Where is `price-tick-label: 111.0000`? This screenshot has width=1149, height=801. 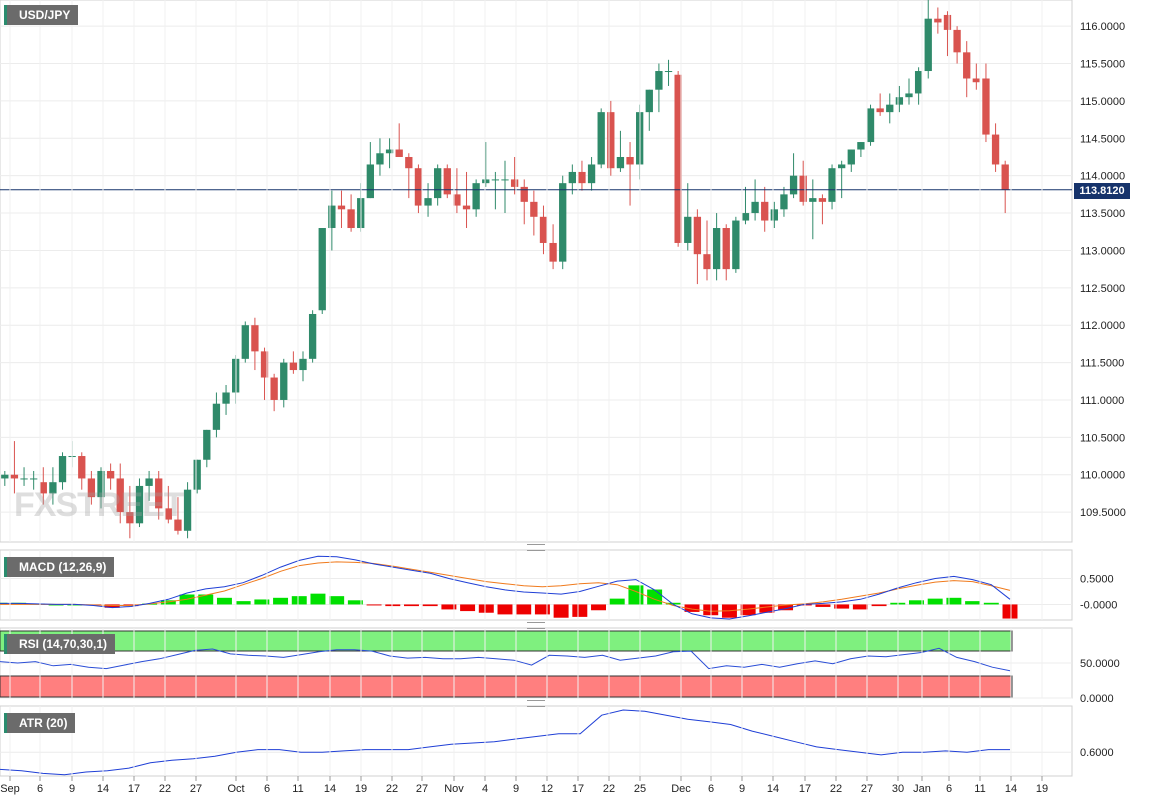 price-tick-label: 111.0000 is located at coordinates (1102, 401).